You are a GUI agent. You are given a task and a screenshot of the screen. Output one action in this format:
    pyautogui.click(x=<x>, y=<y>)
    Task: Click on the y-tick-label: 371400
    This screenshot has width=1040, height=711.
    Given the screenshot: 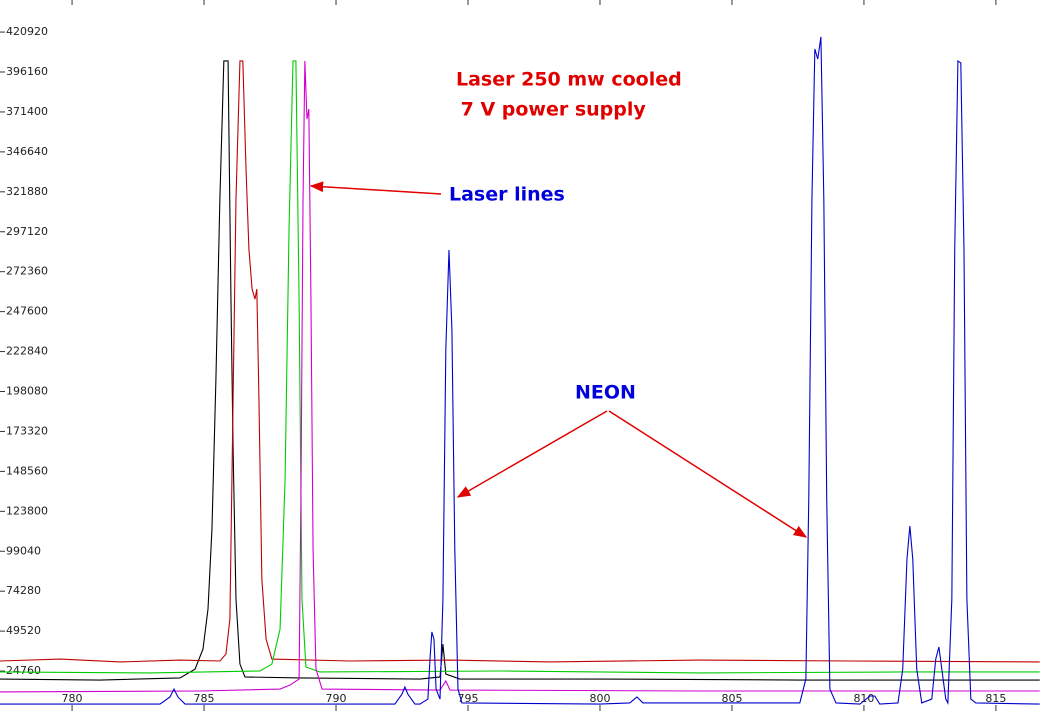 What is the action you would take?
    pyautogui.click(x=27, y=111)
    